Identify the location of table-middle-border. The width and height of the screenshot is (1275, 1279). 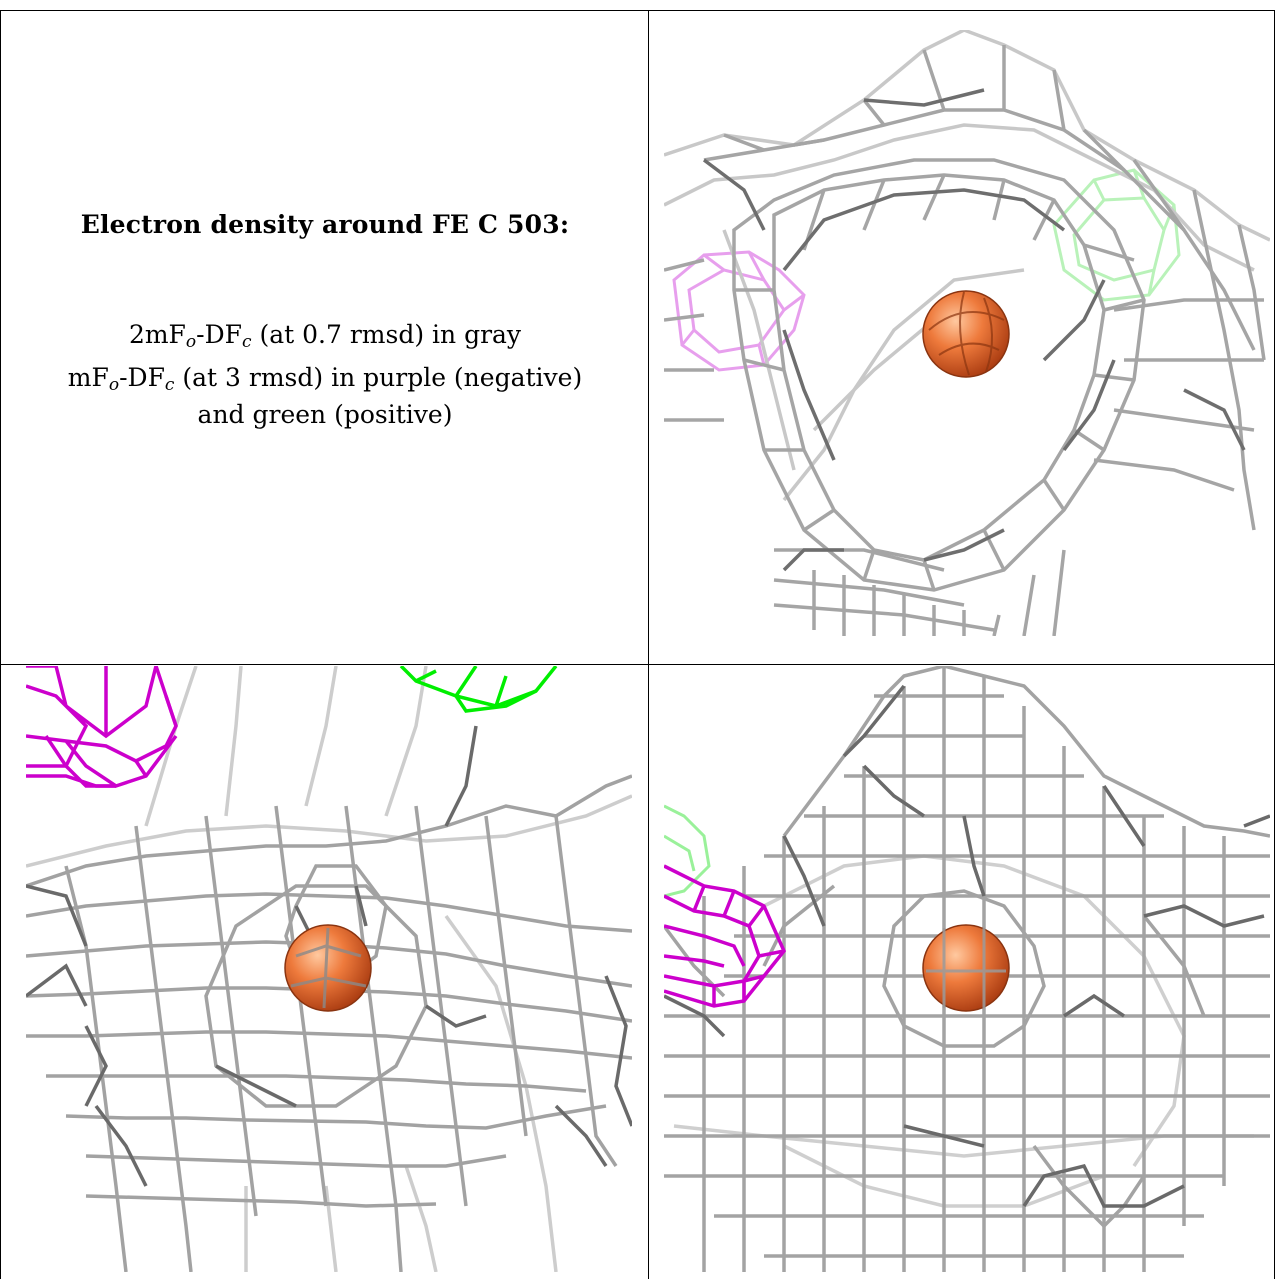
(637, 664).